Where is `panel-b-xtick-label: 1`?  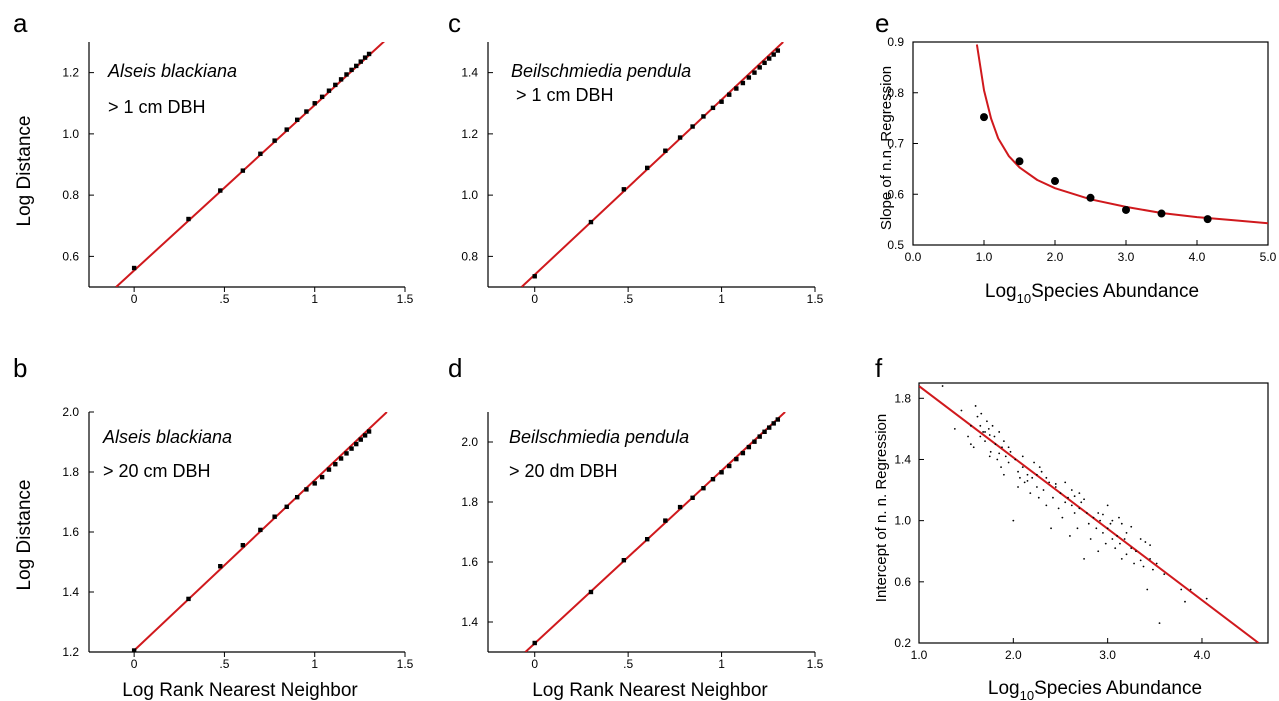 panel-b-xtick-label: 1 is located at coordinates (314, 664).